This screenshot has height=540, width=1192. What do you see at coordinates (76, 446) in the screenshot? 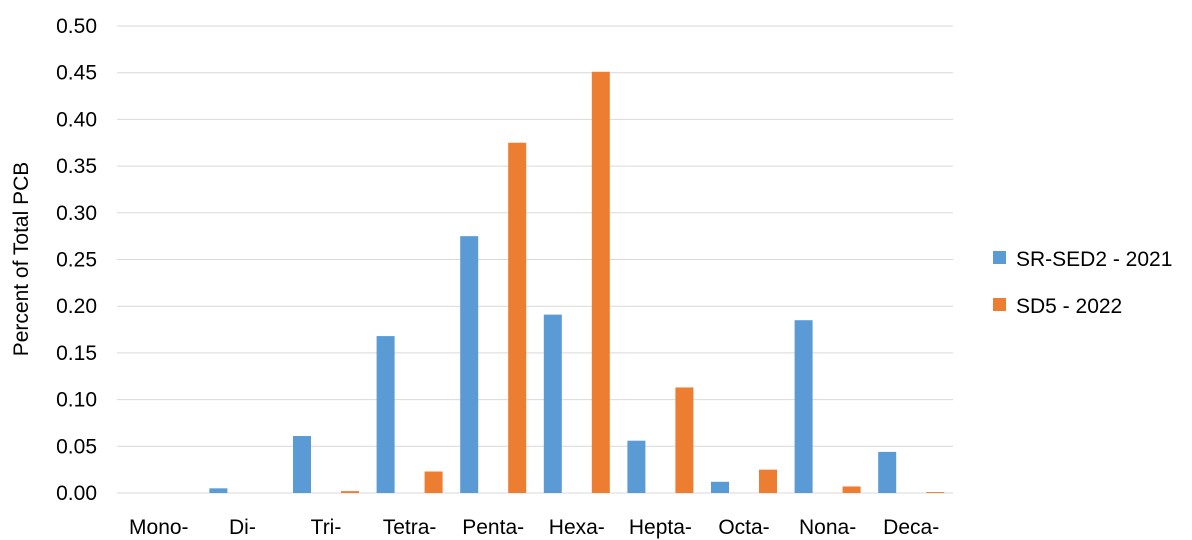
I see `y-tick-label: 0.05` at bounding box center [76, 446].